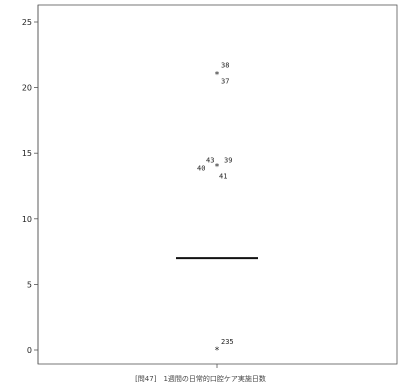 Image resolution: width=401 pixels, height=389 pixels. What do you see at coordinates (223, 176) in the screenshot?
I see `outlier-label: 41` at bounding box center [223, 176].